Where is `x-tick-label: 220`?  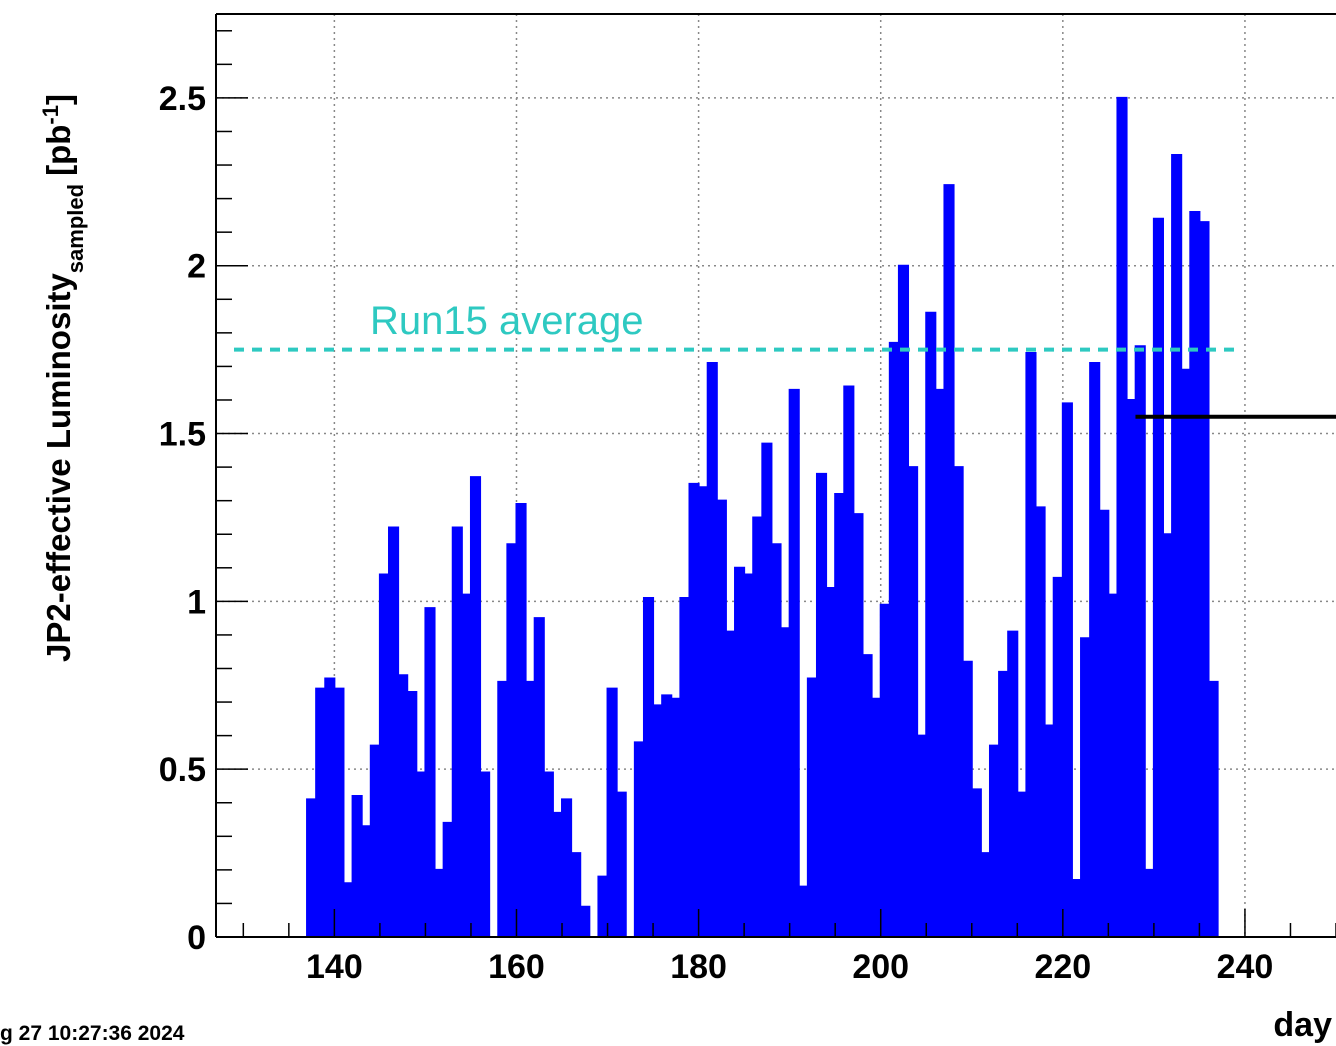
x-tick-label: 220 is located at coordinates (1062, 967).